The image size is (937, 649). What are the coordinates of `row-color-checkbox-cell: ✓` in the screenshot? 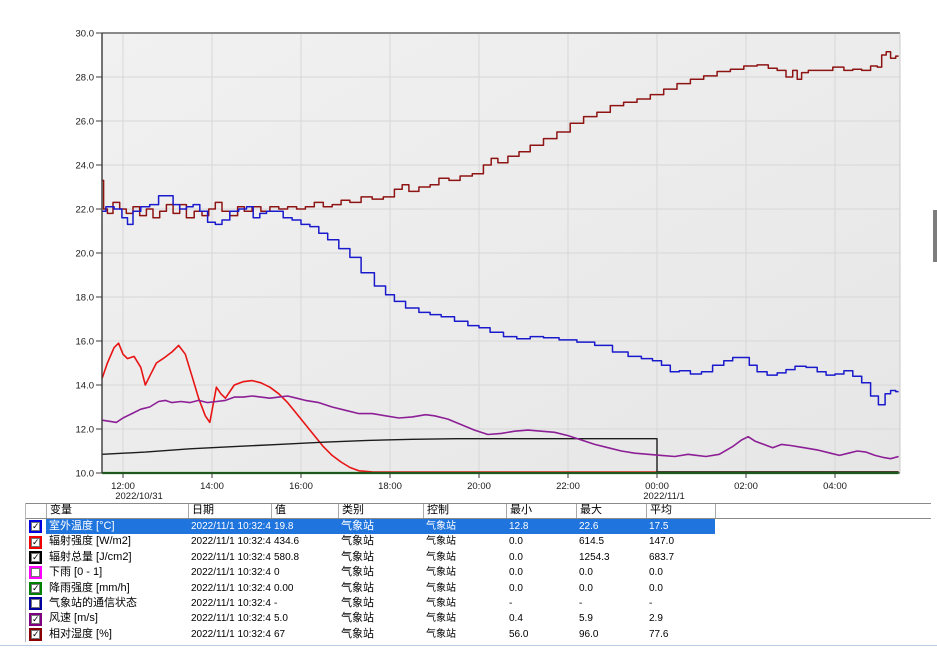 It's located at (36, 541).